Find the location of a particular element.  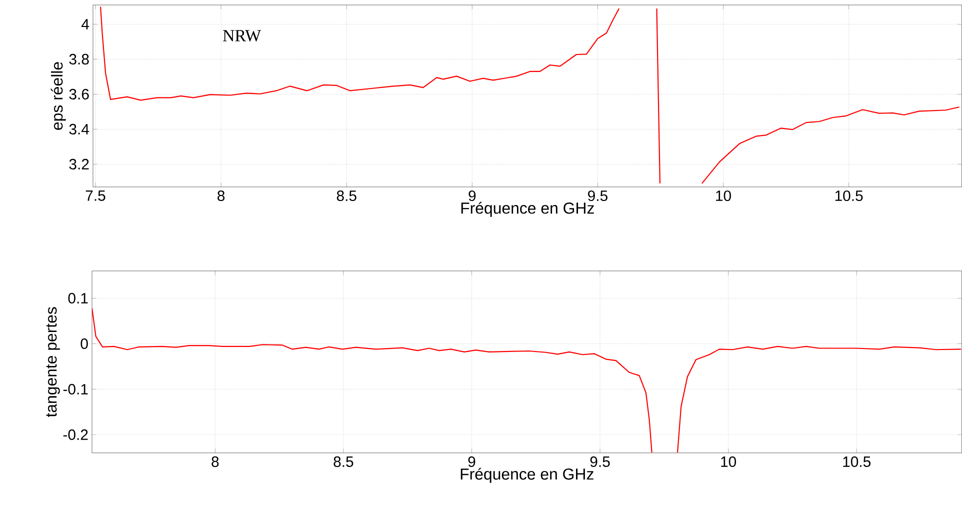

y-tick-label: 3.4 is located at coordinates (79, 129).